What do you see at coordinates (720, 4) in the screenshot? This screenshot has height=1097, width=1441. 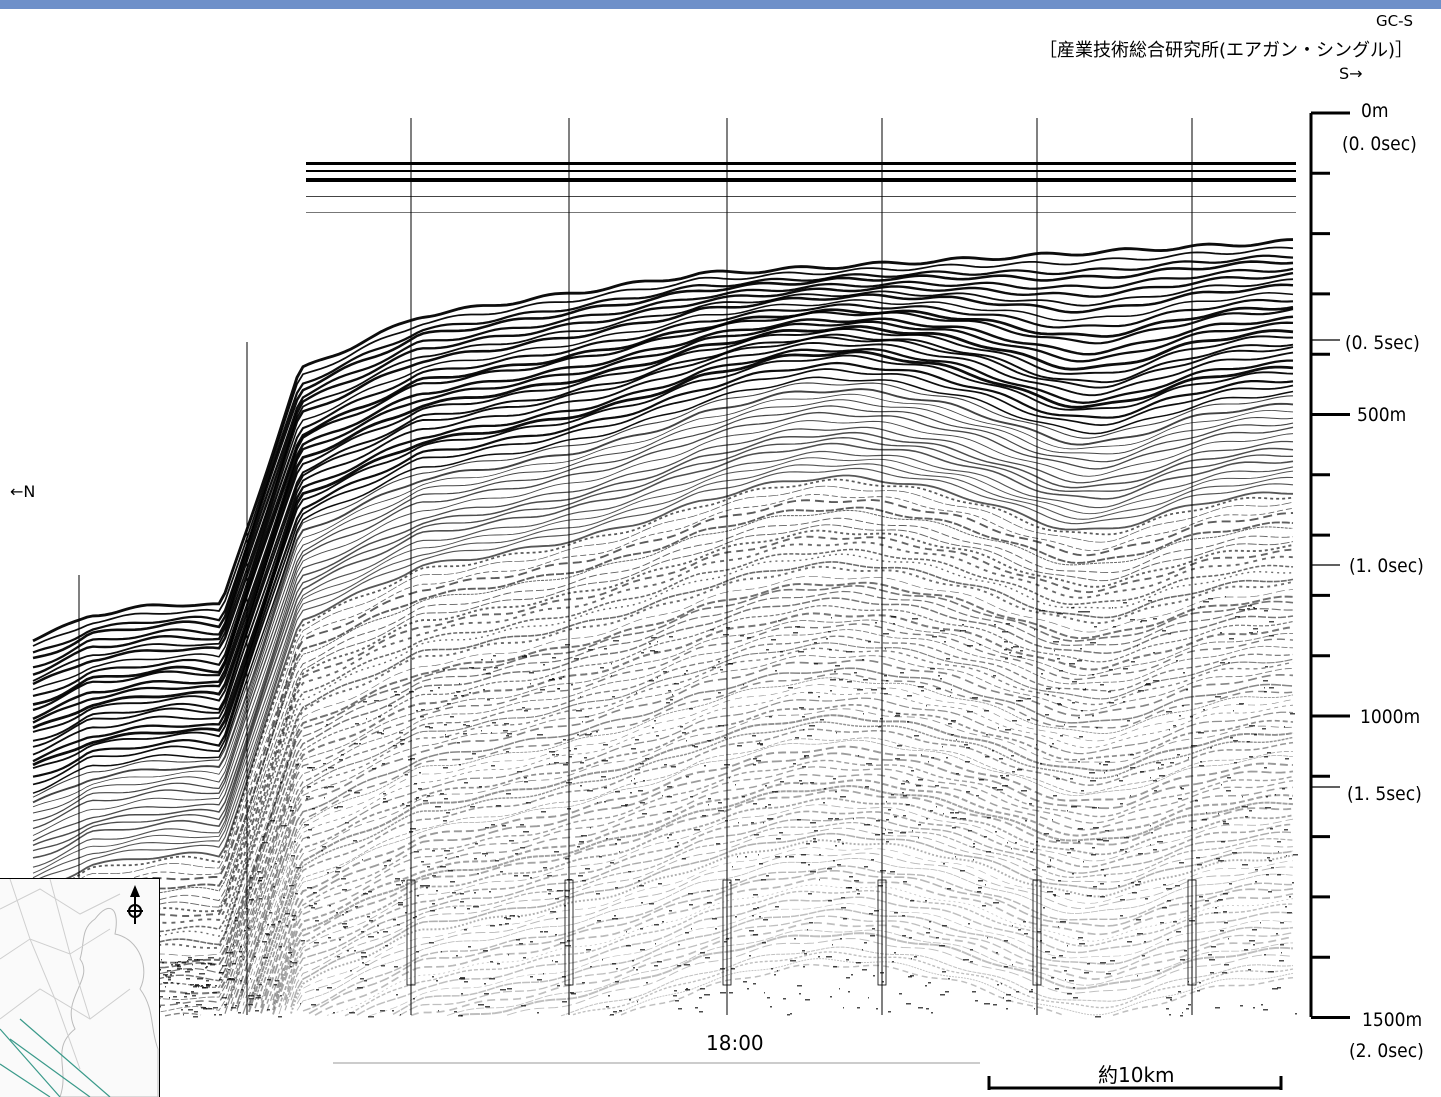 I see `header-bar` at bounding box center [720, 4].